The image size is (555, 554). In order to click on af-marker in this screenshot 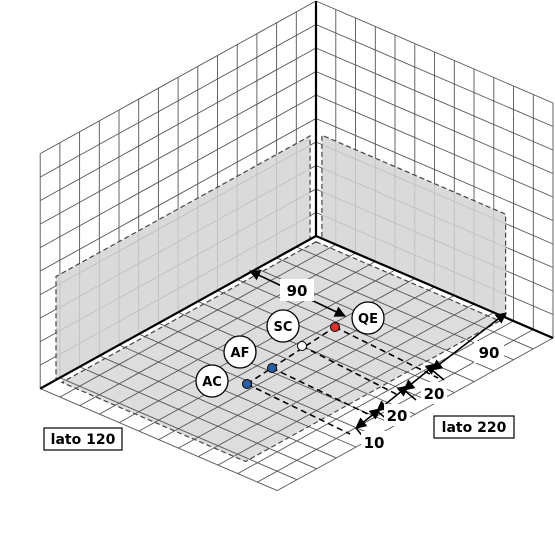, I will do `click(272, 368)`.